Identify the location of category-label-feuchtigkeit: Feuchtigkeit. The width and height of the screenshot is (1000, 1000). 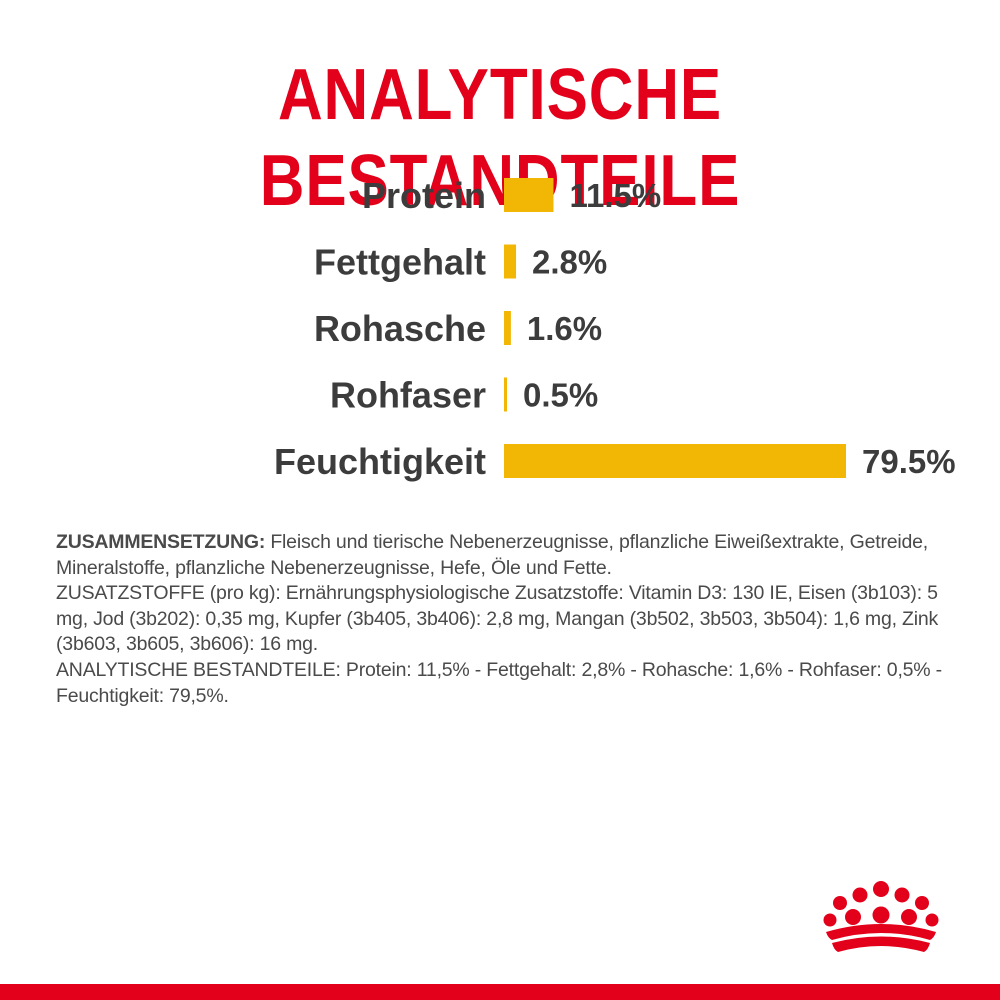
(380, 461).